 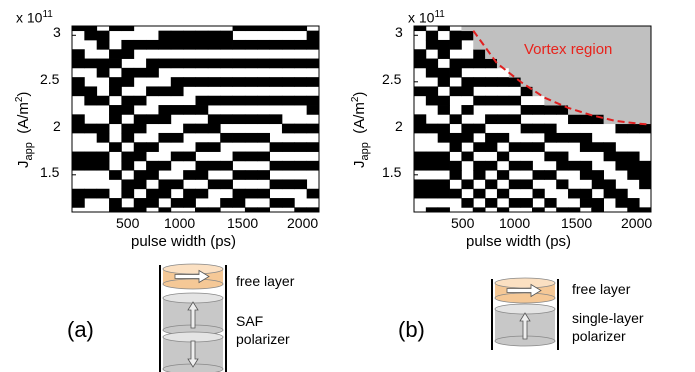 I want to click on device-a-polarizer-line2: polarizer, so click(x=263, y=339).